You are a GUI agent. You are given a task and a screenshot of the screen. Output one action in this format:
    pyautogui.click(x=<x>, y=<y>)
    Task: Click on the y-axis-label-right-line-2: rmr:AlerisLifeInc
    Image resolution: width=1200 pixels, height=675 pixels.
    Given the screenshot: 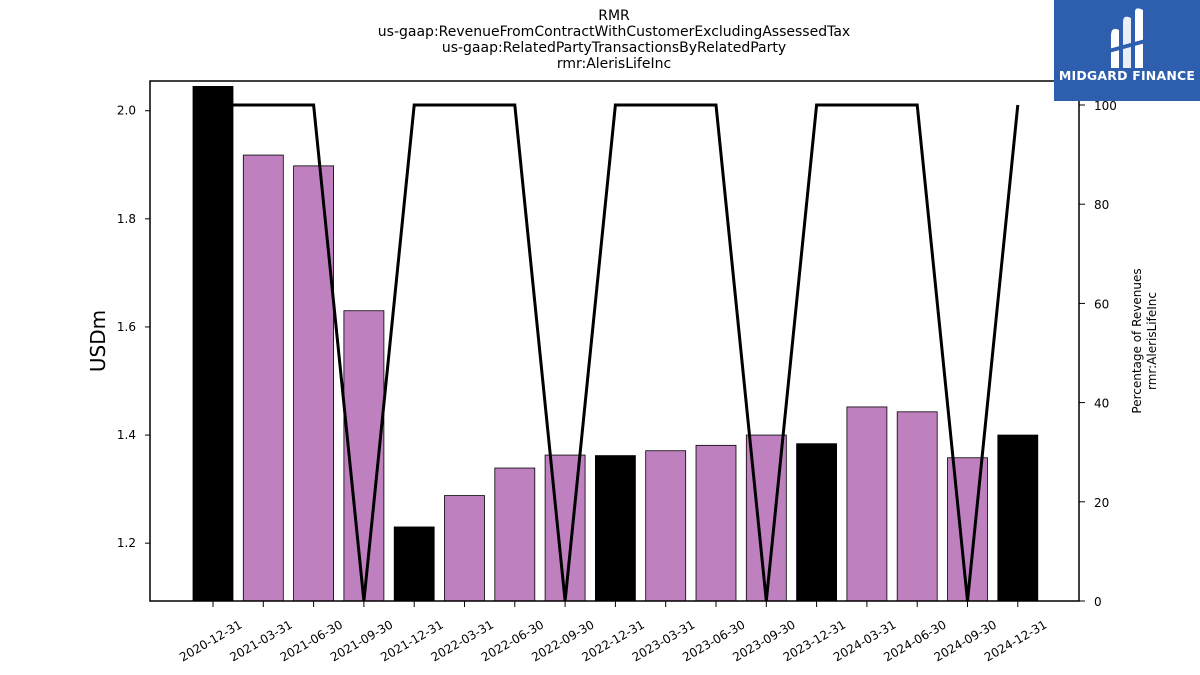 What is the action you would take?
    pyautogui.click(x=1152, y=341)
    